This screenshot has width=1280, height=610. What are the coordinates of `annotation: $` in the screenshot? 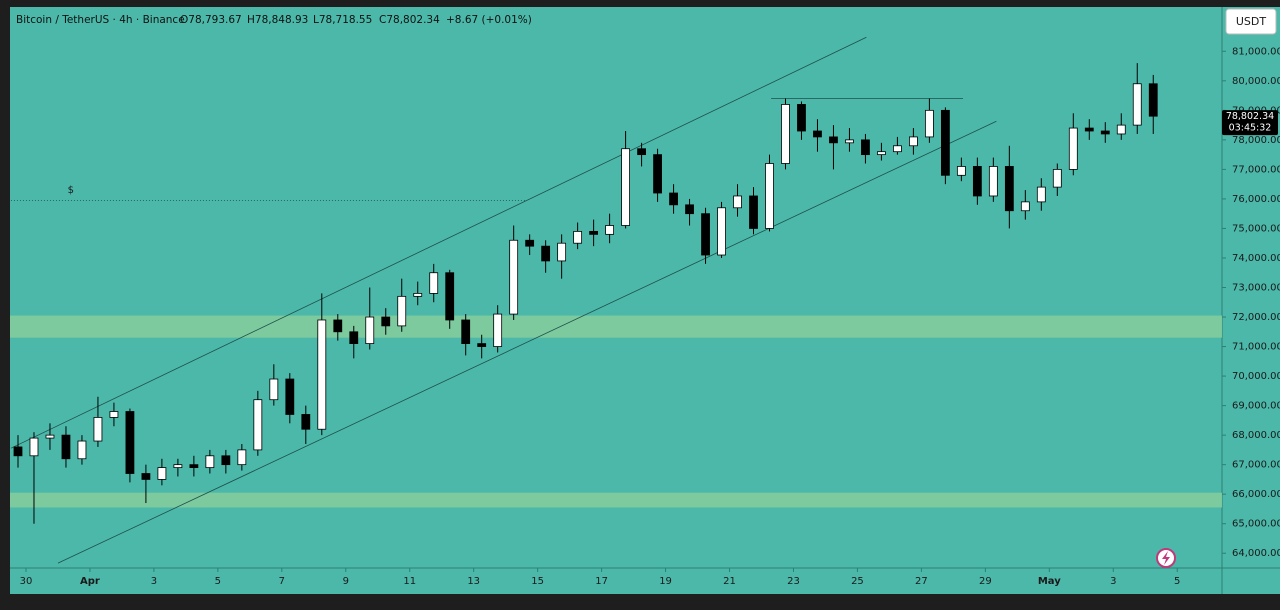 It's located at (71, 190).